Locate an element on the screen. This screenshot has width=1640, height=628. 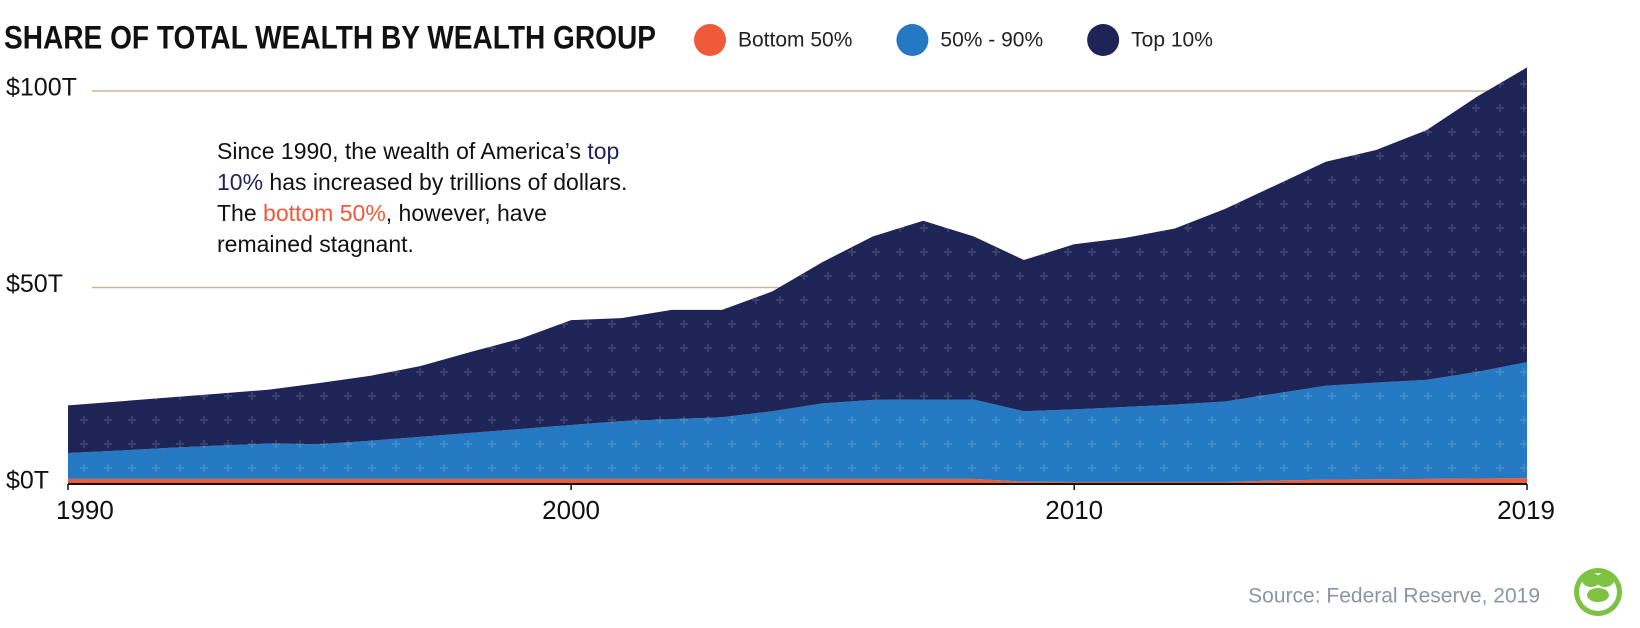
annotation-highlight: bottom 50% is located at coordinates (324, 213).